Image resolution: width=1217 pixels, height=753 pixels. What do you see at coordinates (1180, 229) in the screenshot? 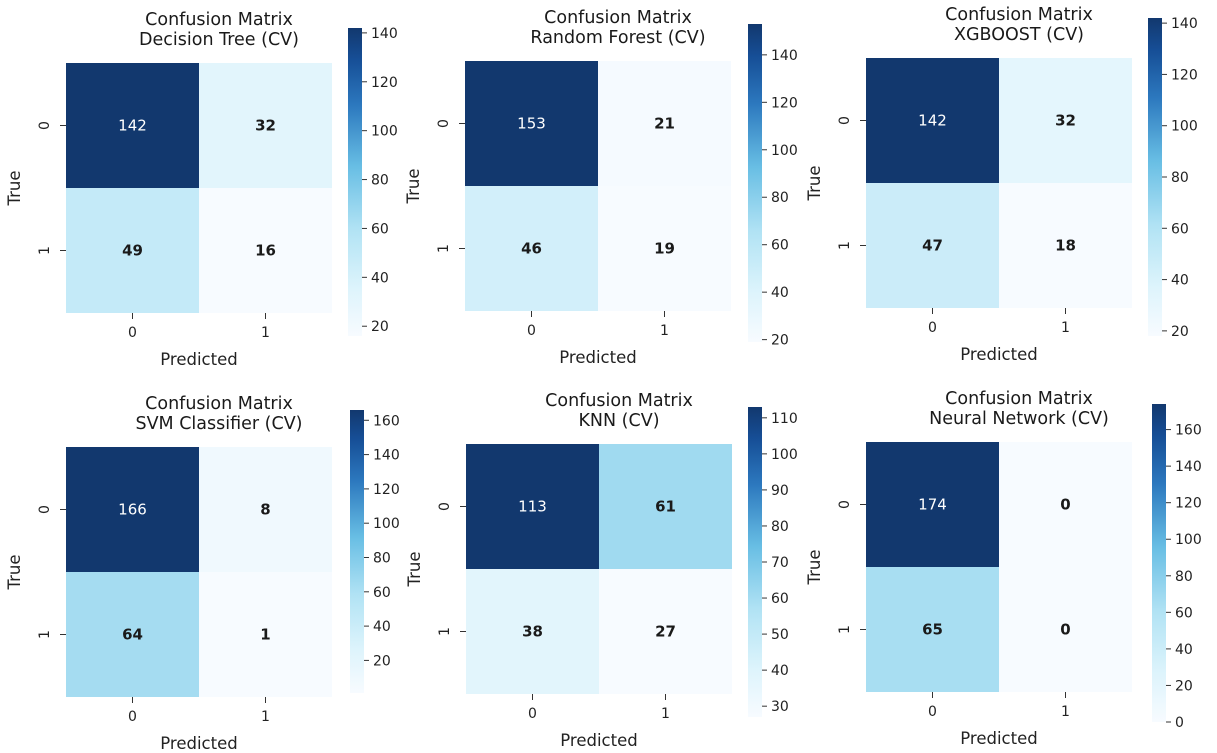
I see `colorbar-tick-label-2: 60` at bounding box center [1180, 229].